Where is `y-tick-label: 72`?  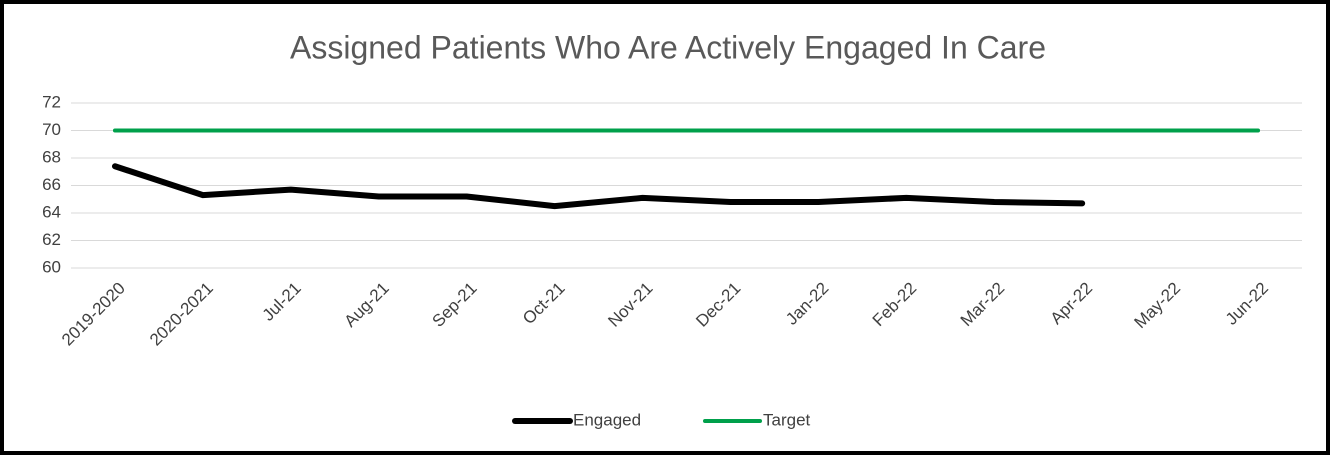
y-tick-label: 72 is located at coordinates (51, 101).